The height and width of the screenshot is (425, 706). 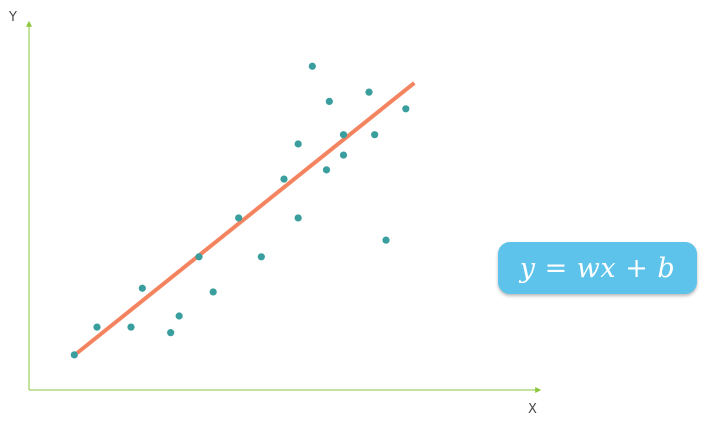 What do you see at coordinates (532, 409) in the screenshot?
I see `x-axis-label: X` at bounding box center [532, 409].